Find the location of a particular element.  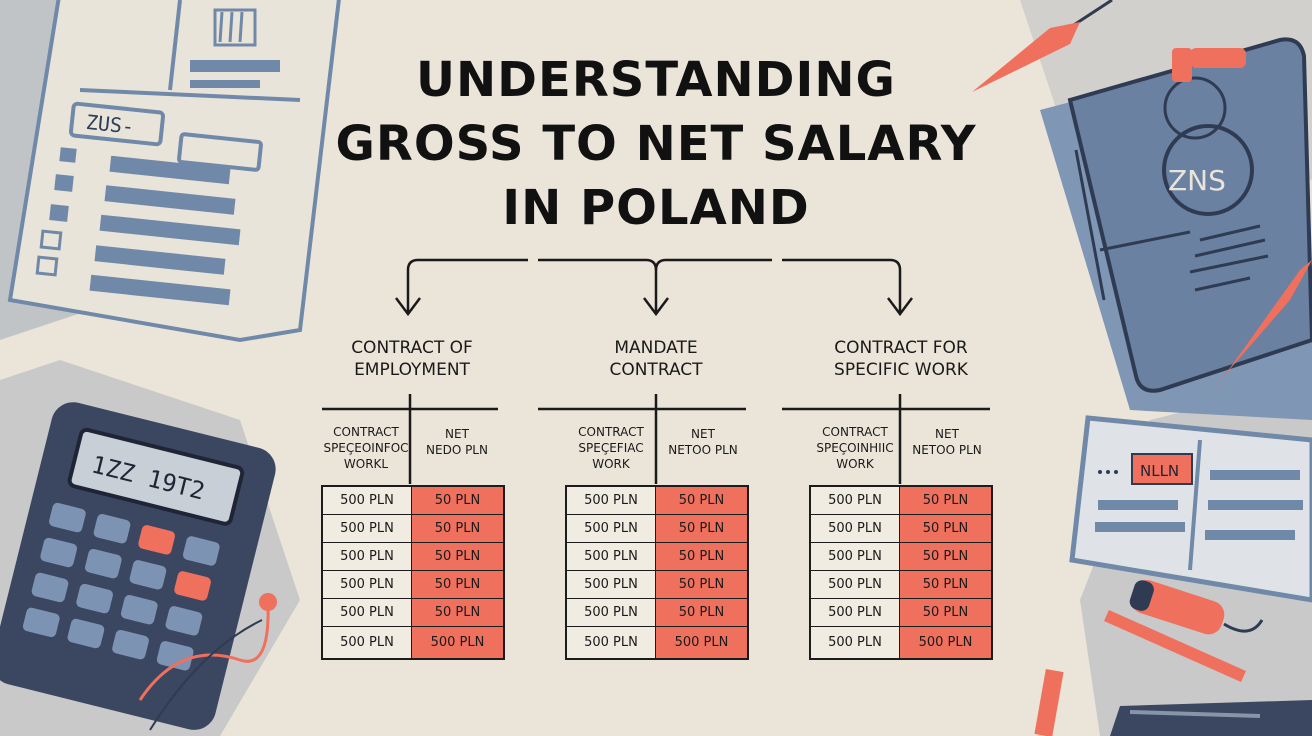

heading-line: CONTRACT FOR is located at coordinates (901, 348).